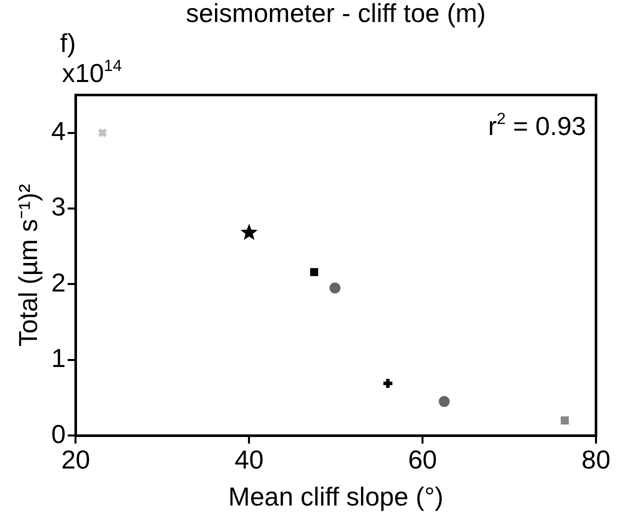 This screenshot has height=518, width=621. Describe the element at coordinates (58, 282) in the screenshot. I see `y-tick-label: 2` at that location.